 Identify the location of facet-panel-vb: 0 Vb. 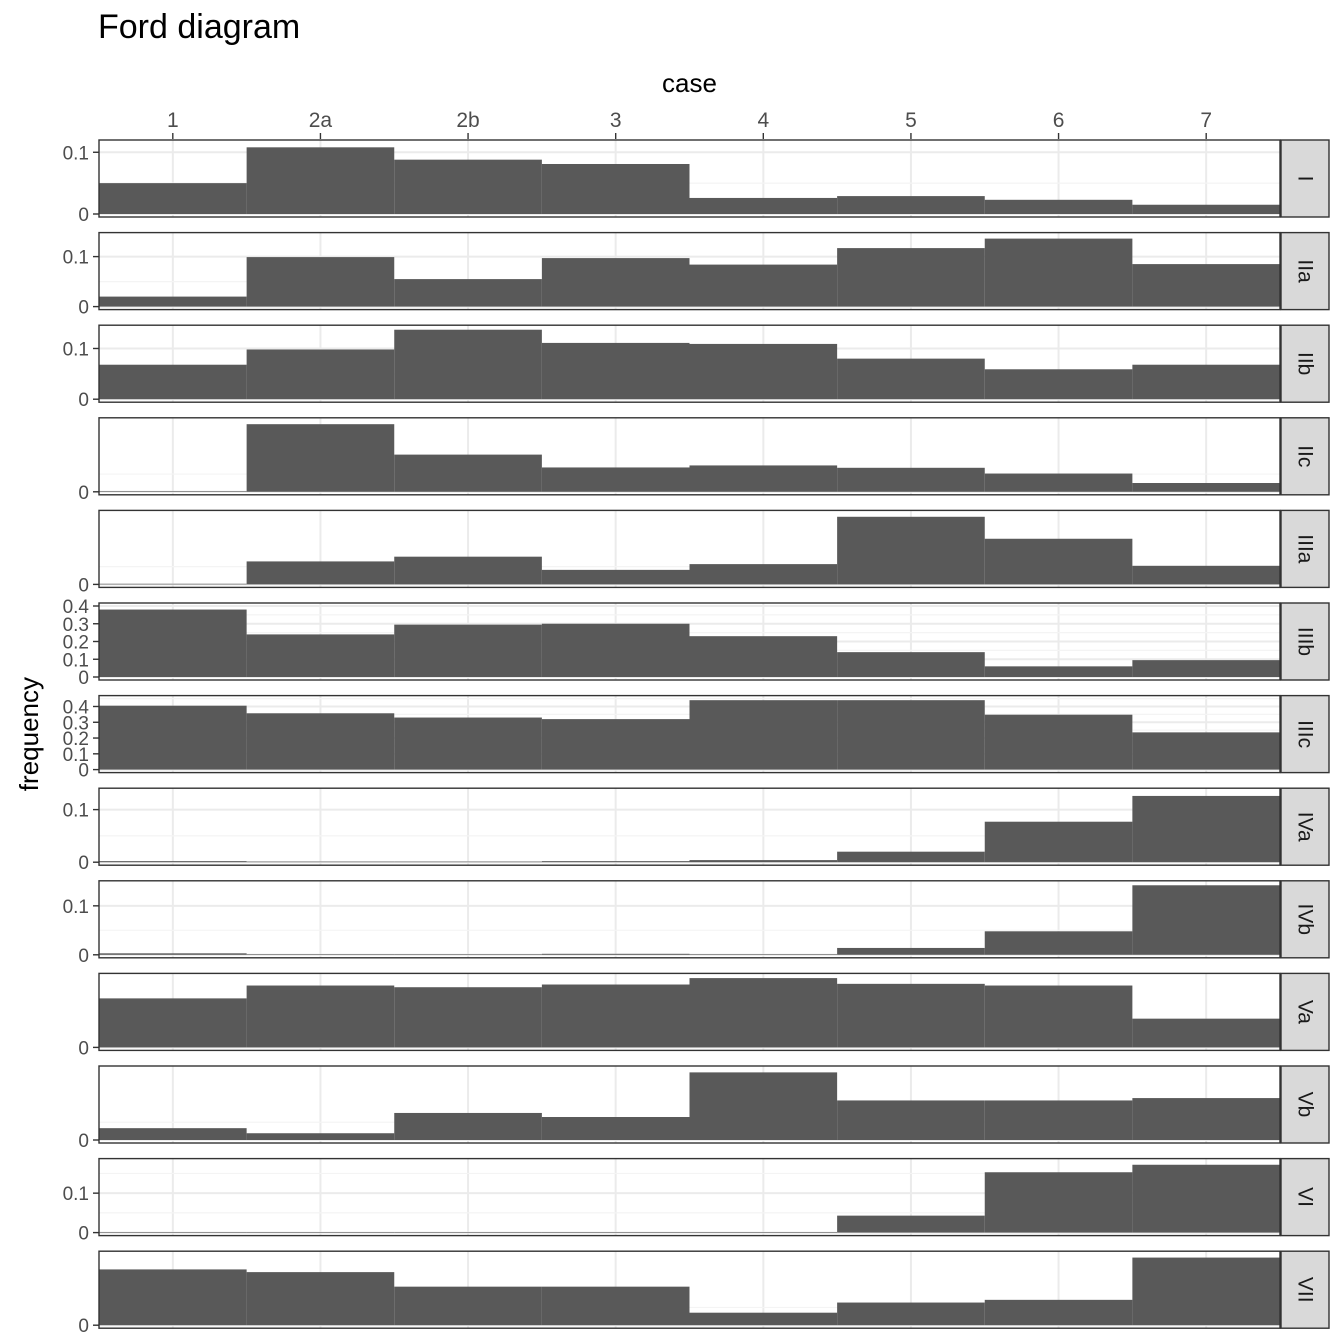
(704, 1108).